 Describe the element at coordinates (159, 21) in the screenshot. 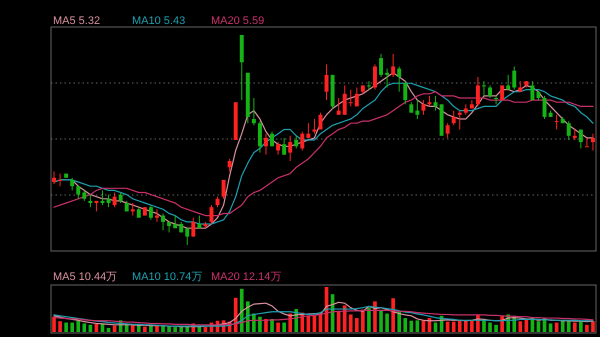

I see `text: MA10 5.43` at that location.